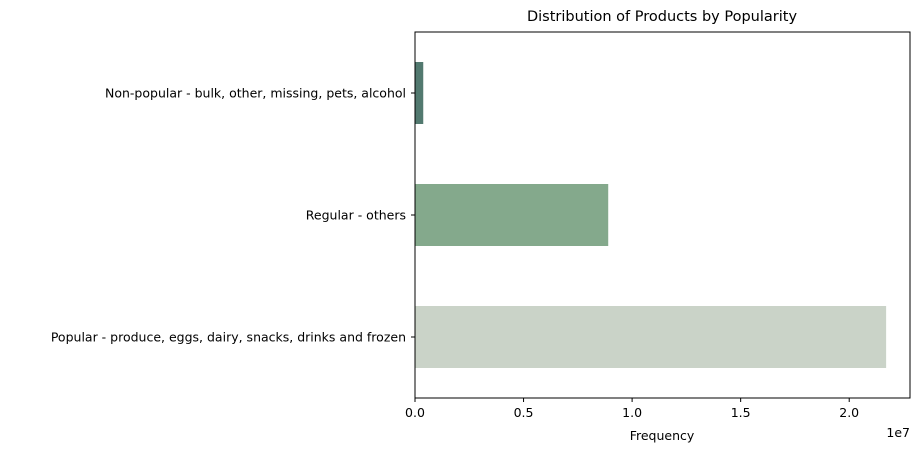 This screenshot has height=453, width=920. Describe the element at coordinates (741, 412) in the screenshot. I see `x-tick-label: 1.5` at that location.